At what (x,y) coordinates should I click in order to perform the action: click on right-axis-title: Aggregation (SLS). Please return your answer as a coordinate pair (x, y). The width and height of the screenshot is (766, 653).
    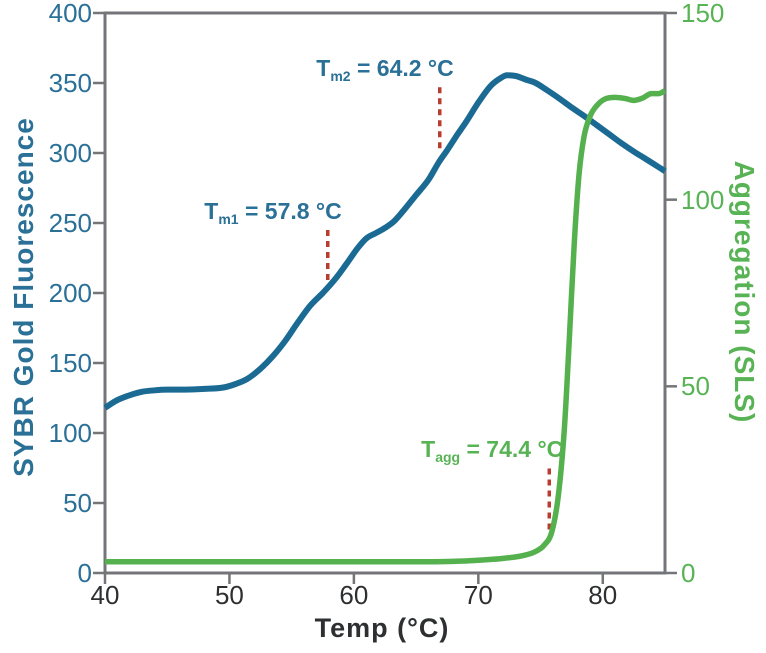
    Looking at the image, I should click on (744, 292).